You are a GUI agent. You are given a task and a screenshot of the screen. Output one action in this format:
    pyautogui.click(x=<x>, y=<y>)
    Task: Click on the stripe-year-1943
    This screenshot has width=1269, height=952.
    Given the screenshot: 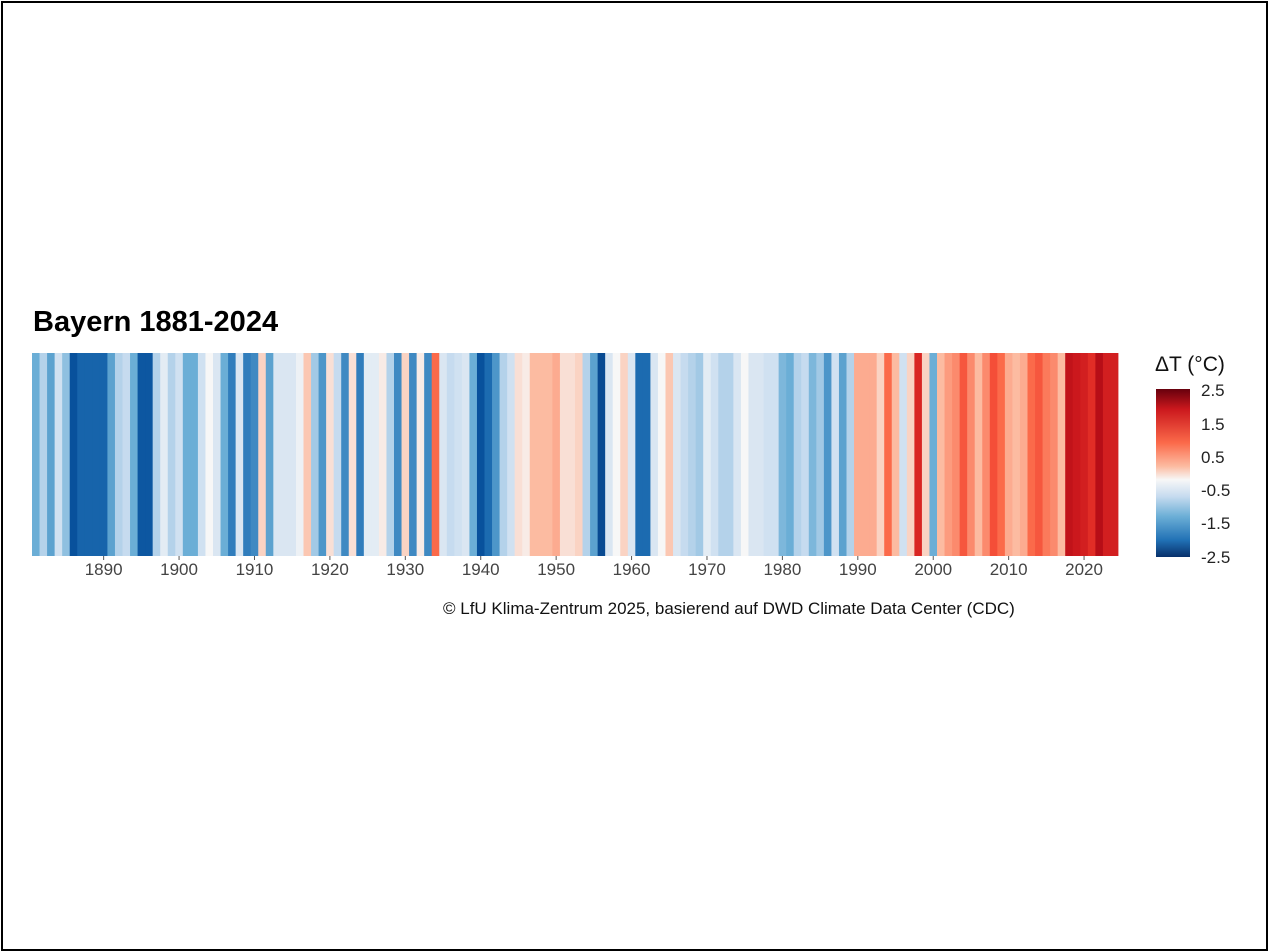 What is the action you would take?
    pyautogui.click(x=503, y=454)
    